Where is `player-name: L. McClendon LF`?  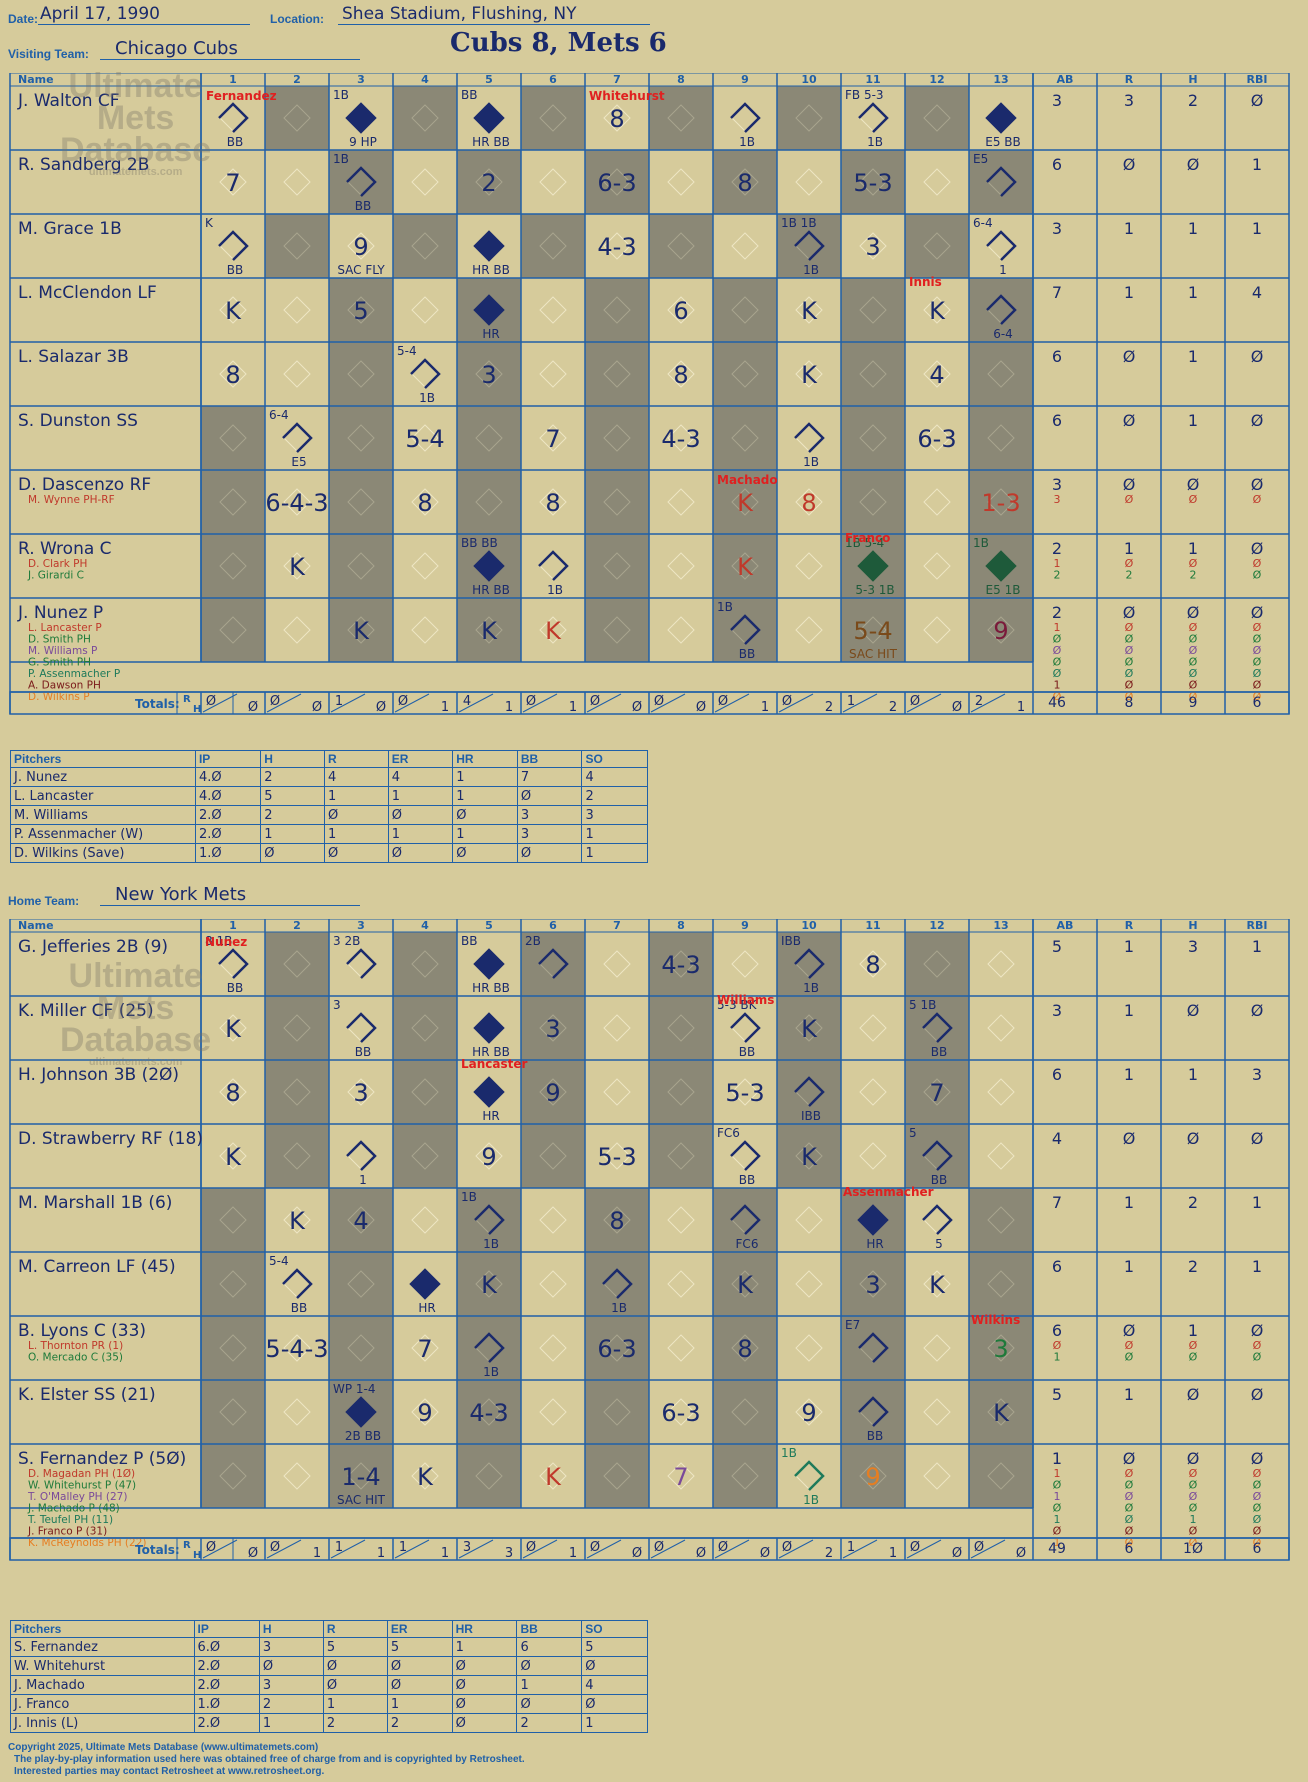
player-name: L. McClendon LF is located at coordinates (87, 293).